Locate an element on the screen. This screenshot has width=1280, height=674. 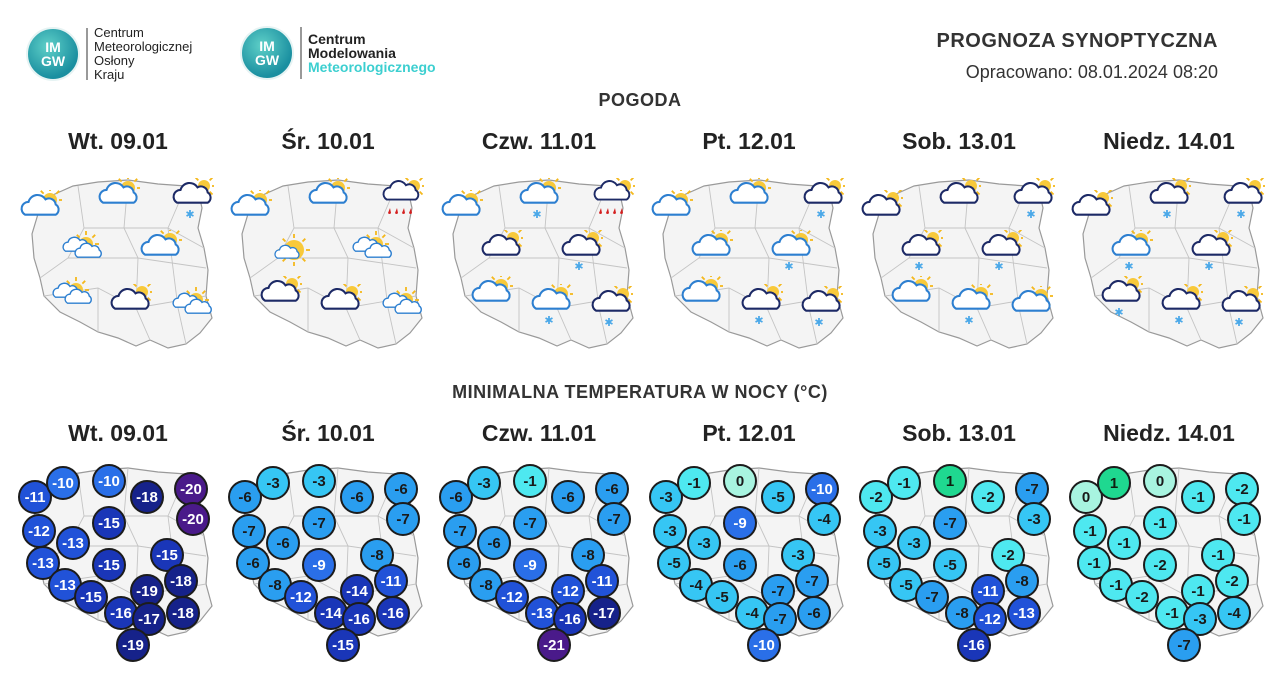
page-title: PROGNOZA SYNOPTYCZNA is located at coordinates (1077, 41).